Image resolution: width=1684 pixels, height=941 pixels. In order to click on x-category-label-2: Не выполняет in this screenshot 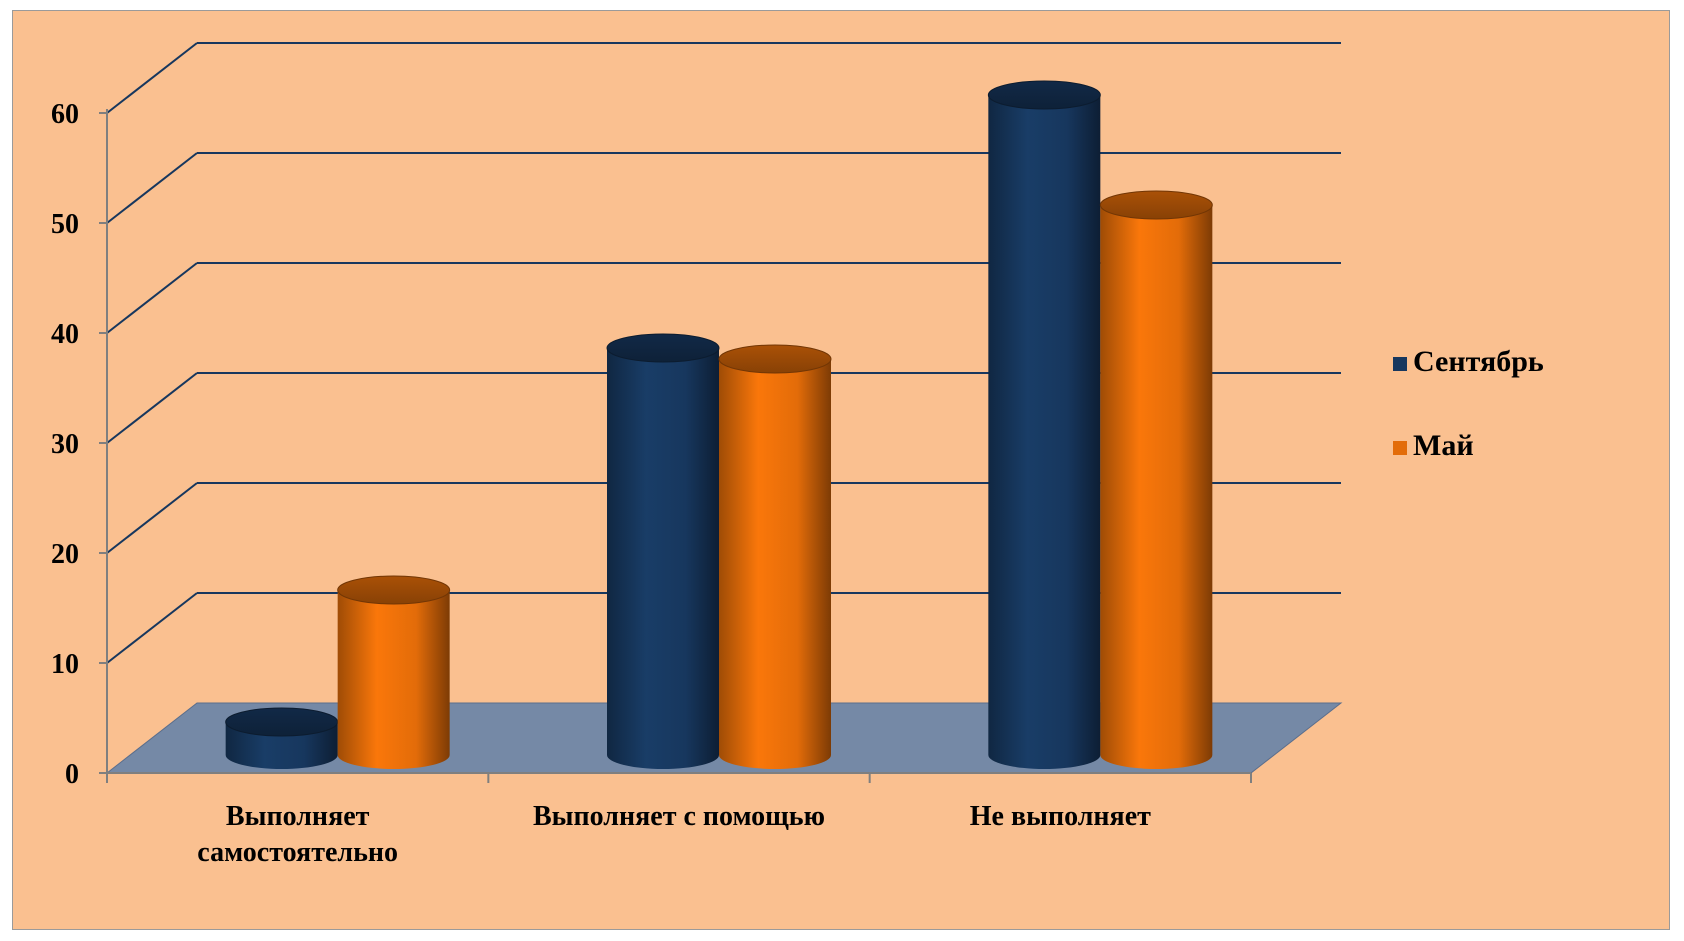, I will do `click(1060, 816)`.